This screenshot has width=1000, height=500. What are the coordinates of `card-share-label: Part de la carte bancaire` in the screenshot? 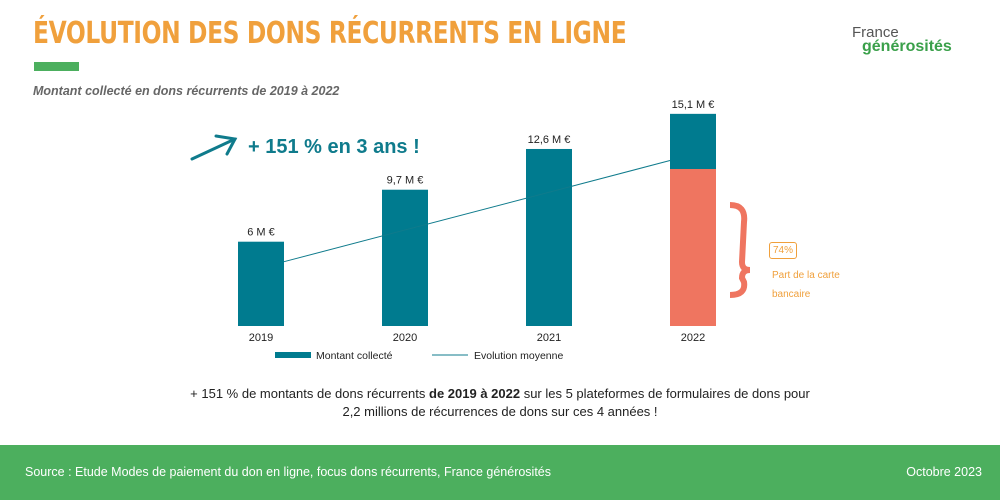 It's located at (806, 285).